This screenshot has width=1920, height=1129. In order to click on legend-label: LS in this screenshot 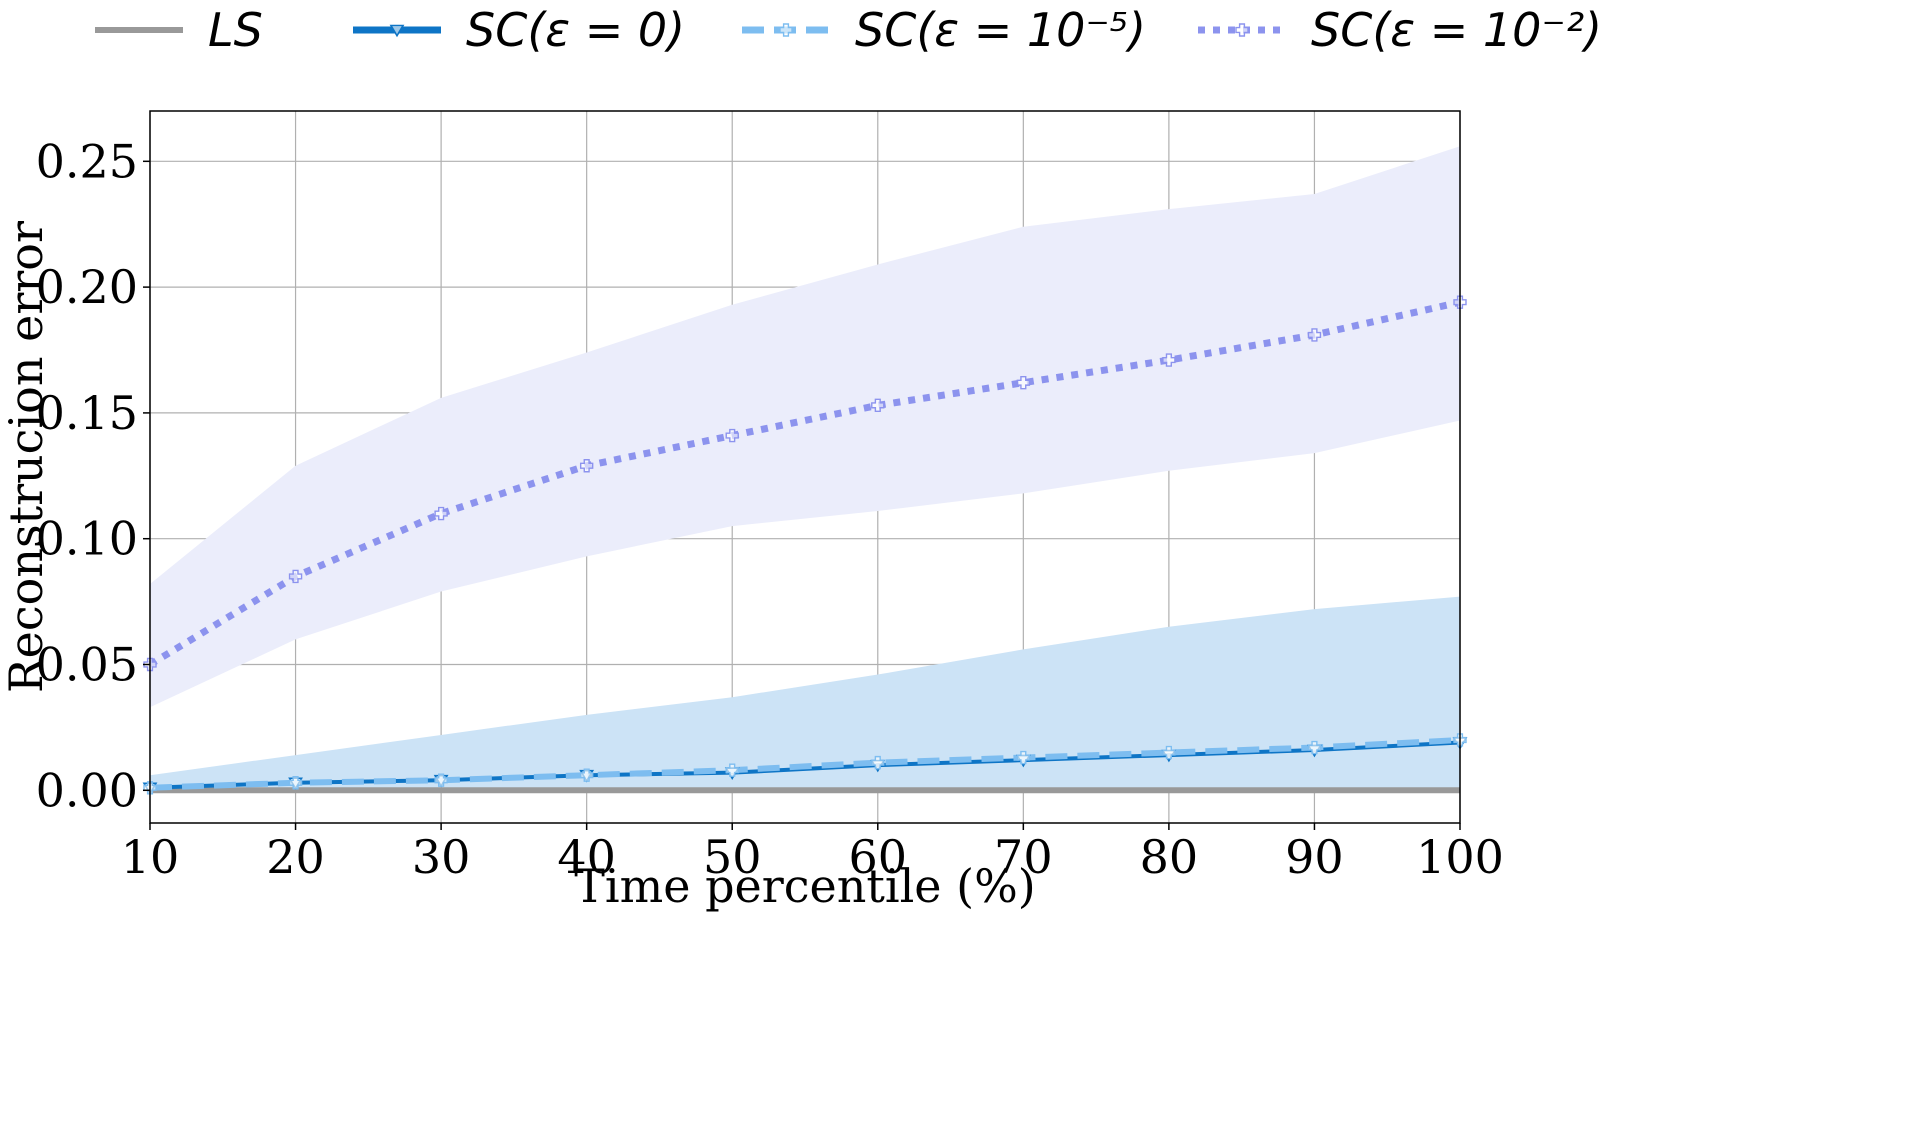, I will do `click(235, 30)`.